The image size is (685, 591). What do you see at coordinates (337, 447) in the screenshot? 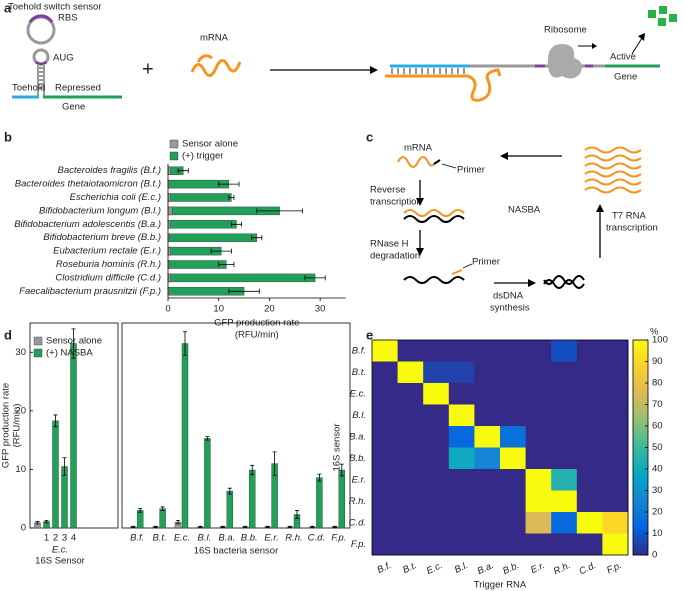
I see `y-axis-label: 16S sensor` at bounding box center [337, 447].